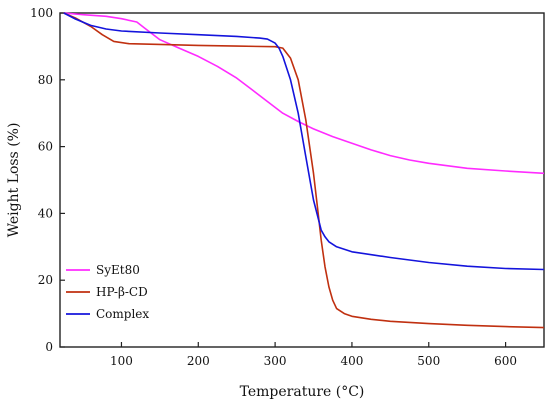  I want to click on x-tick-label: 200, so click(198, 361).